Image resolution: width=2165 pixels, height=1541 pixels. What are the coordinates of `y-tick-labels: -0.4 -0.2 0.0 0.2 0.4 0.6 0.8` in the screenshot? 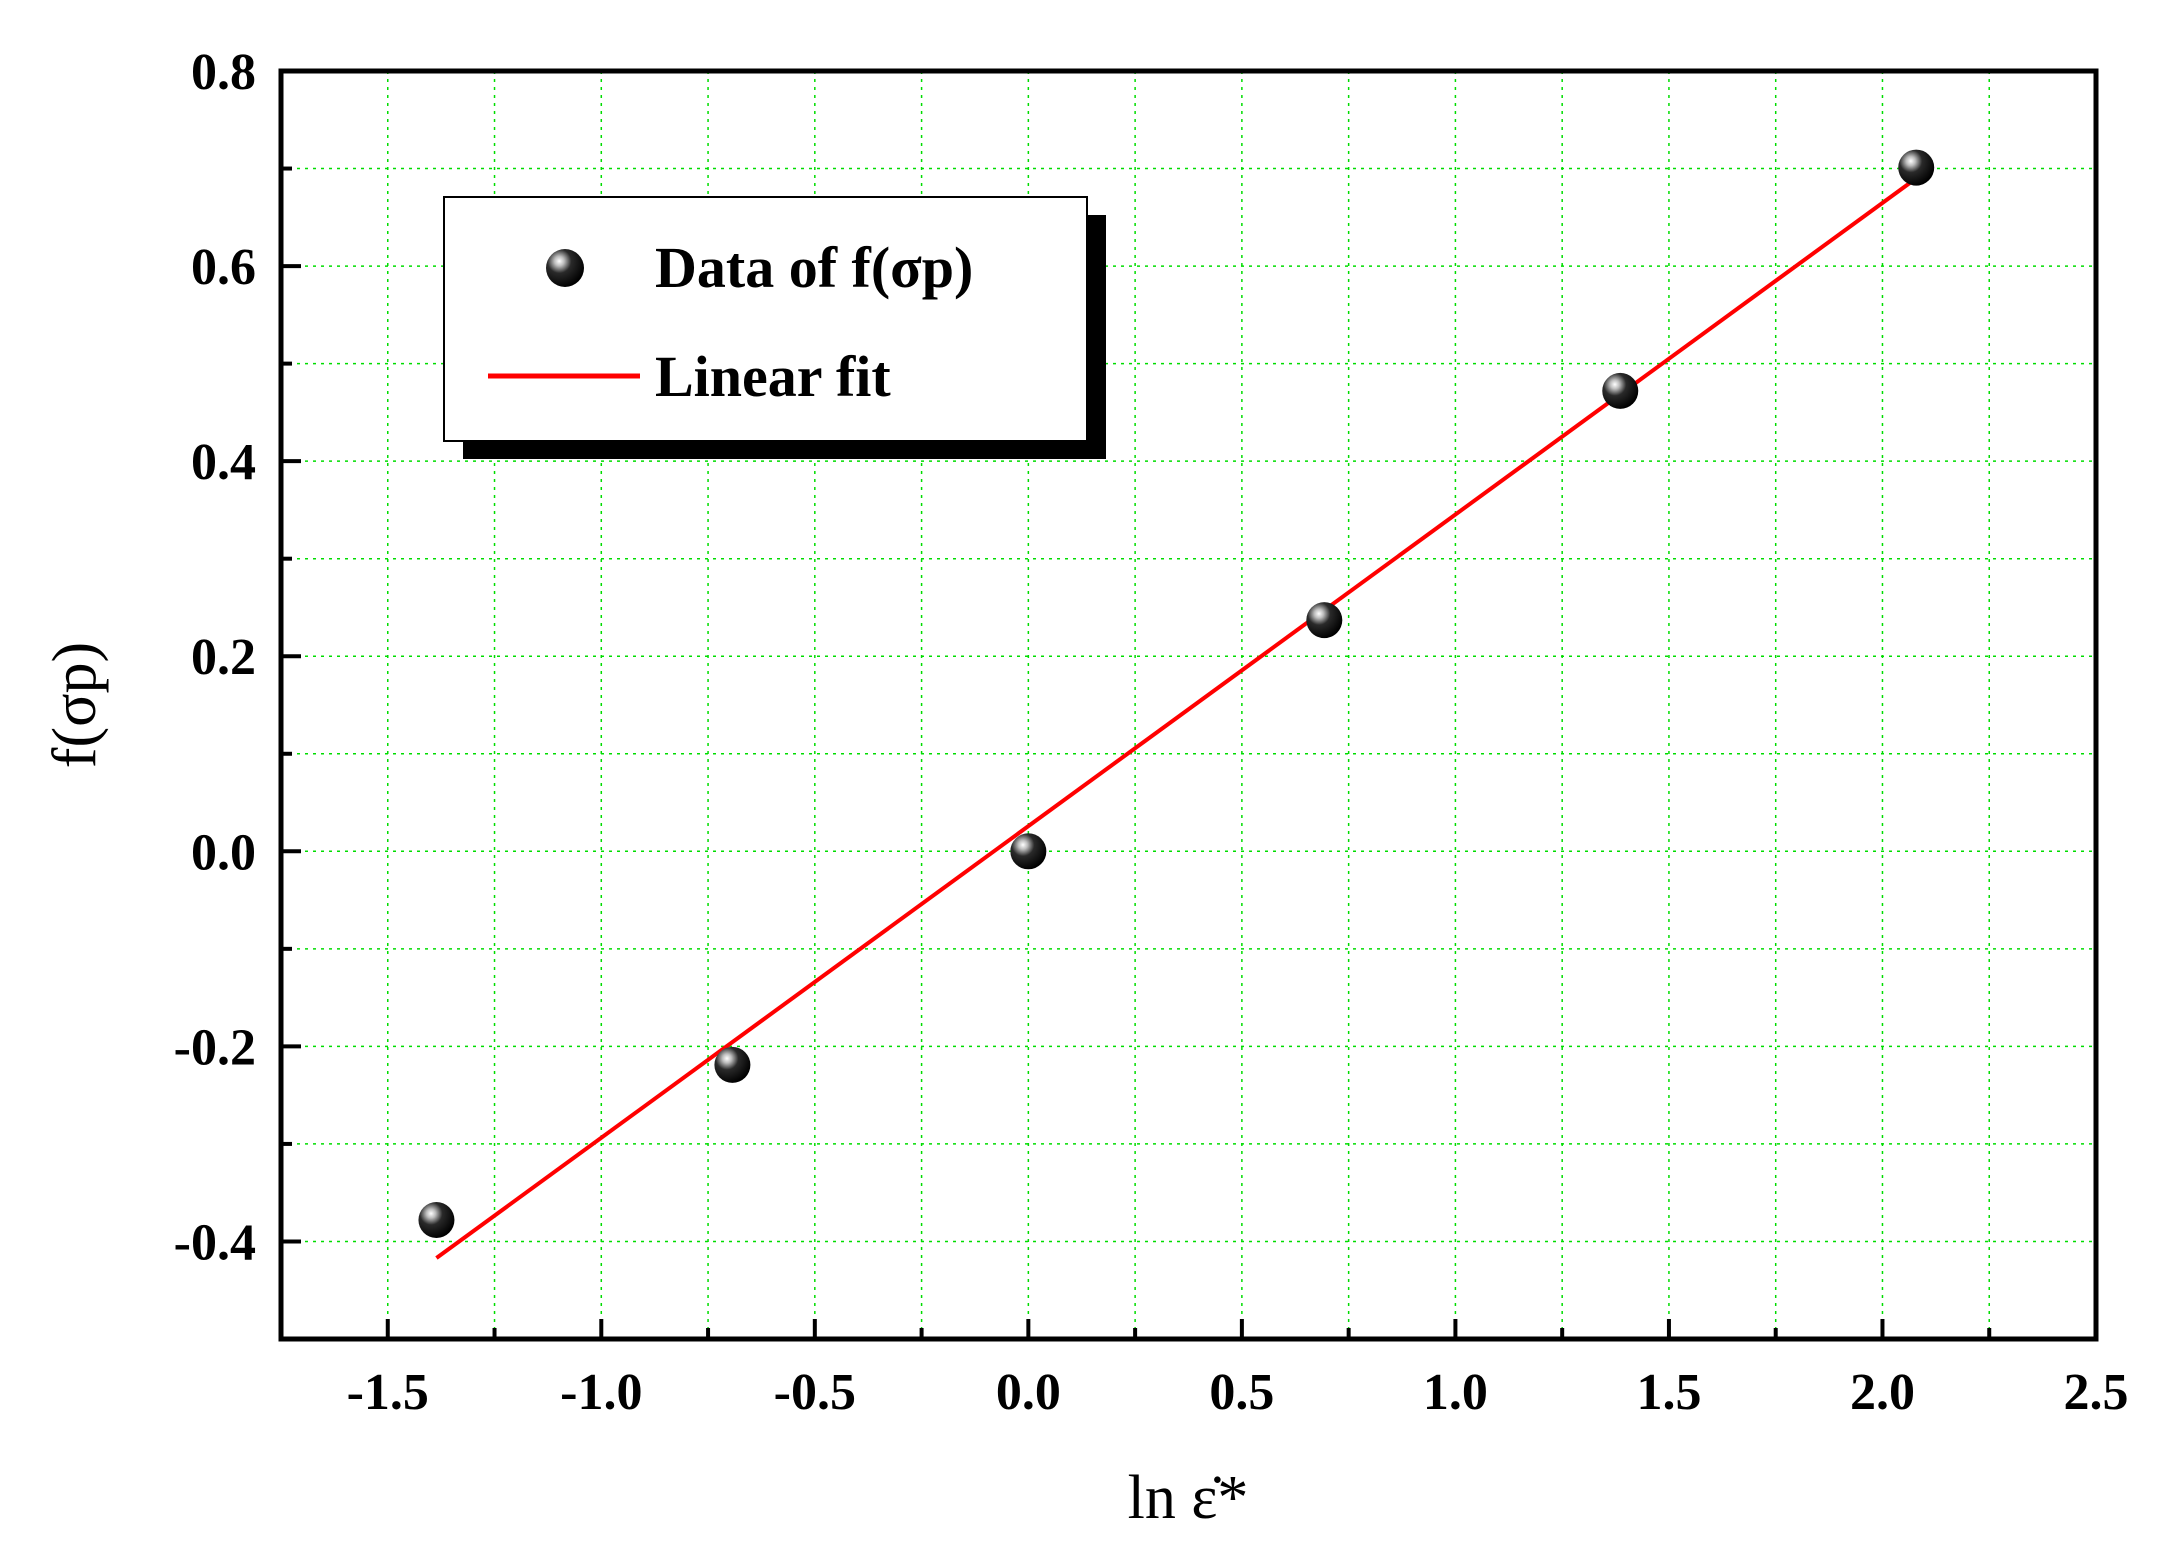 It's located at (215, 657).